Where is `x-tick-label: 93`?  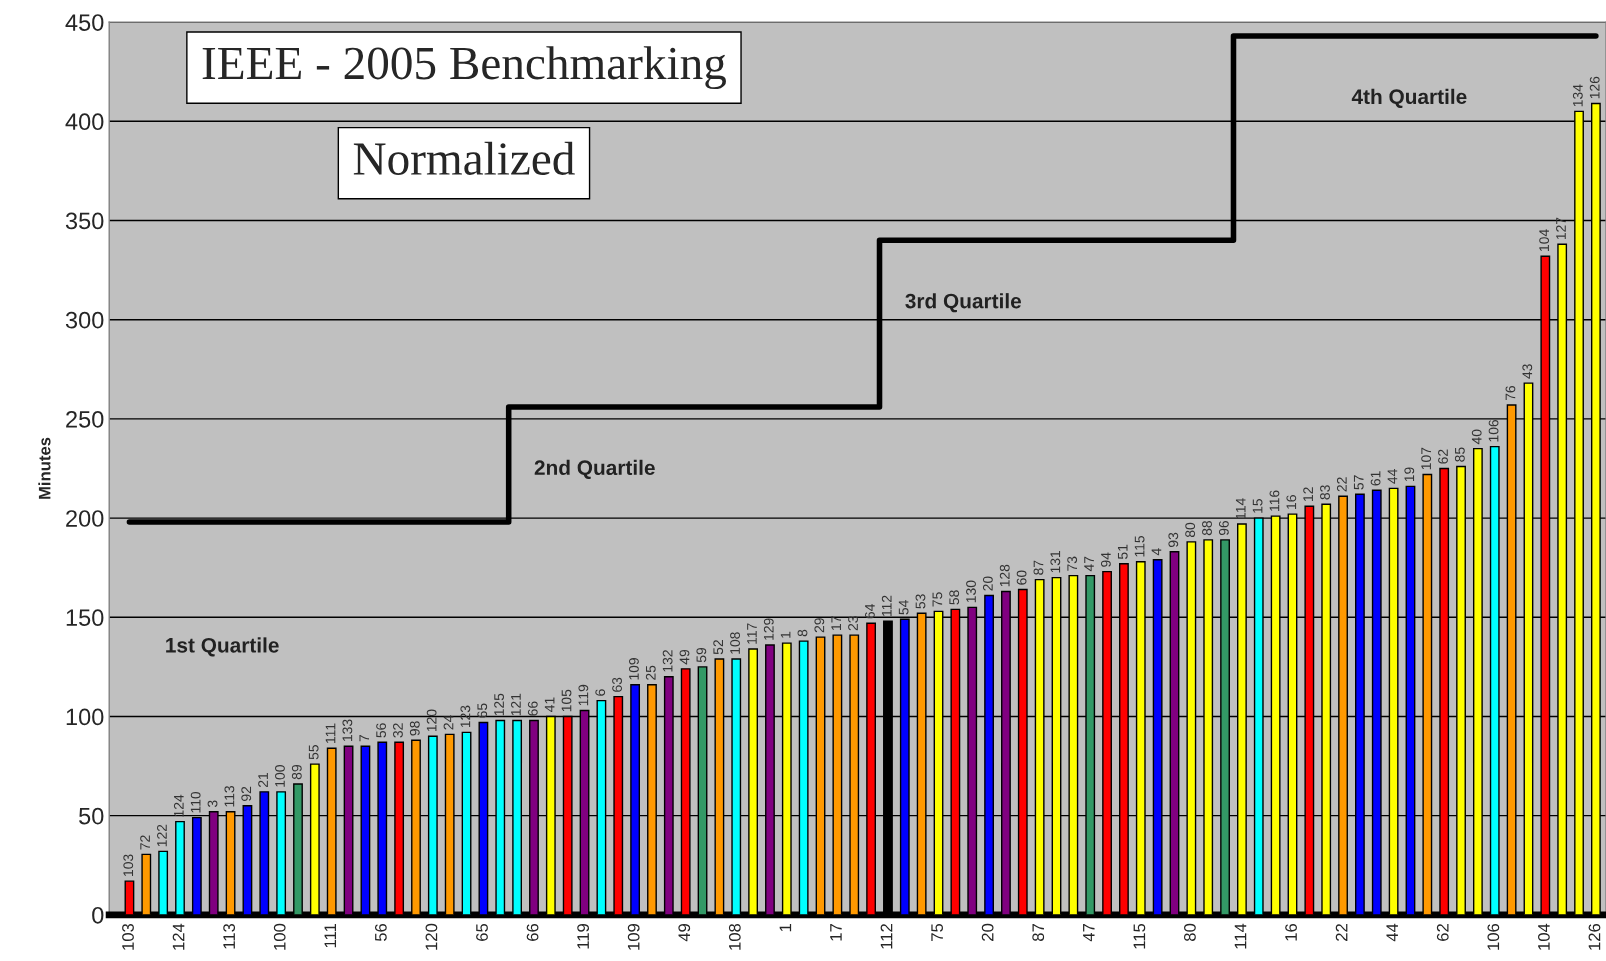
x-tick-label: 93 is located at coordinates (1173, 539).